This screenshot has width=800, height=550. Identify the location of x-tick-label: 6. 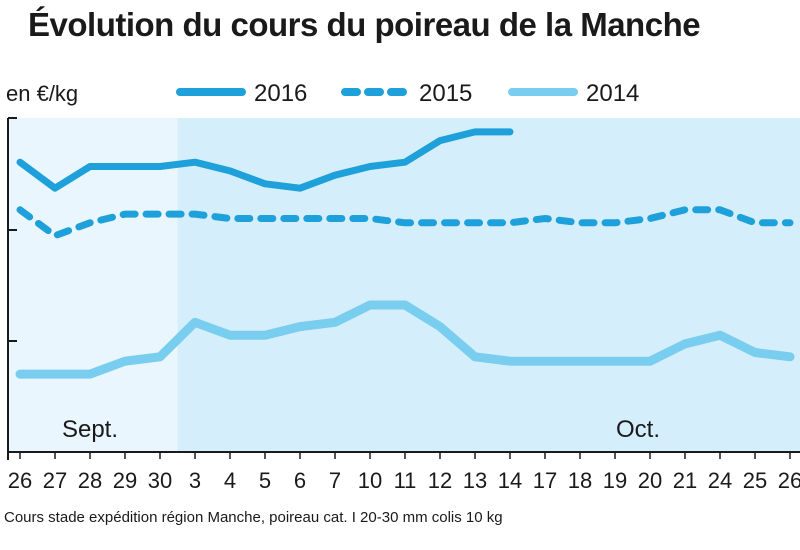
(300, 480).